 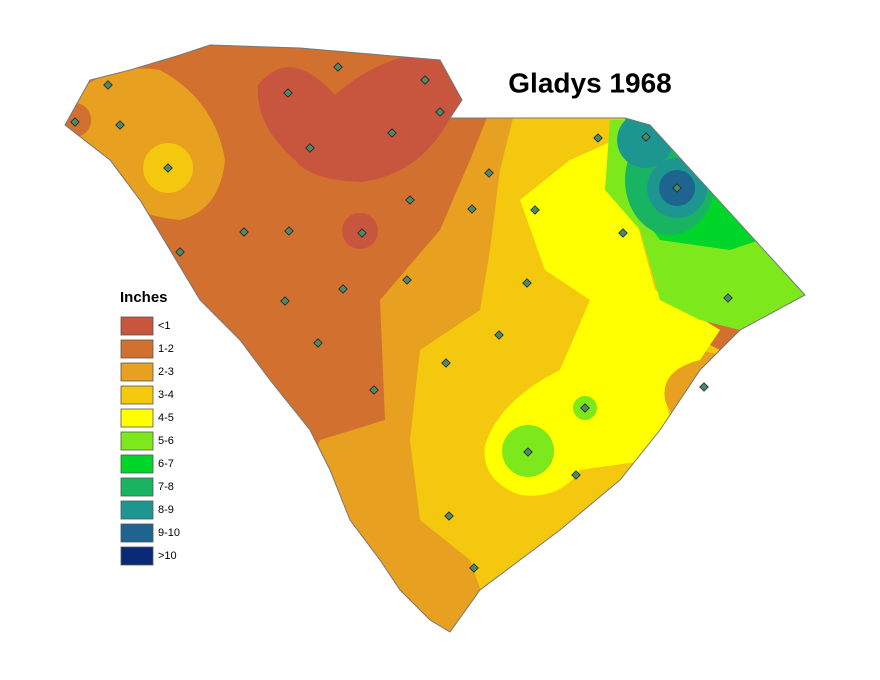 I want to click on rain-zone, so click(x=602, y=318).